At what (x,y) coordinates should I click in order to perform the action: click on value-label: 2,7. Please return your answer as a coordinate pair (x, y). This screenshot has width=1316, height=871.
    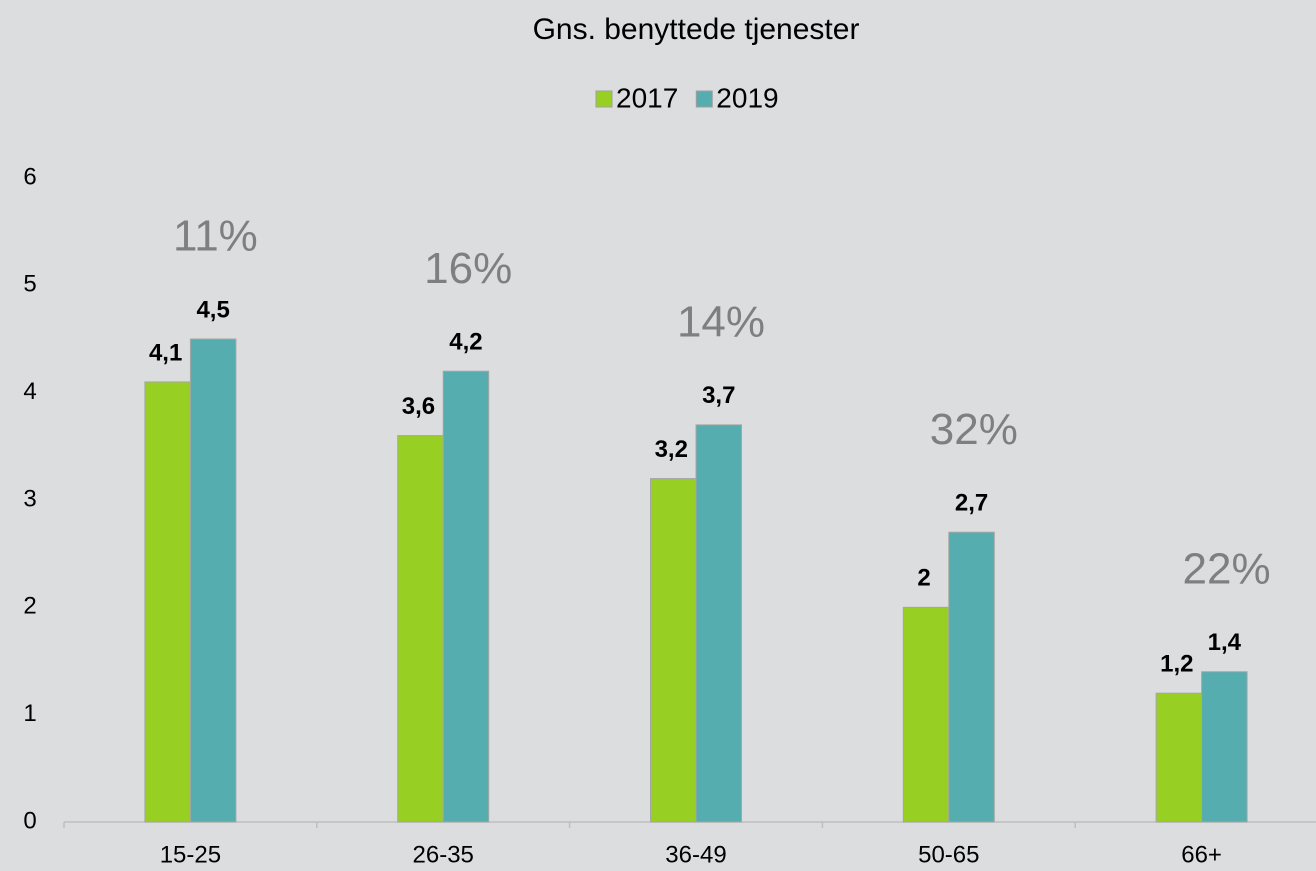
    Looking at the image, I should click on (971, 503).